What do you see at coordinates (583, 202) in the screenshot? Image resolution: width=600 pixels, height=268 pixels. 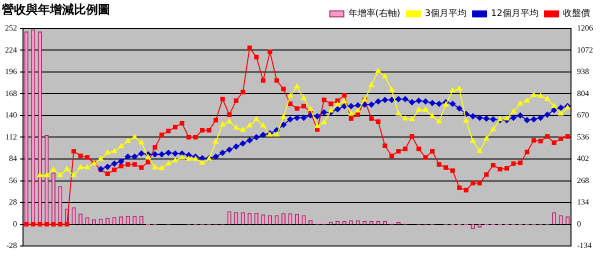 I see `y2-tick-label: 134` at bounding box center [583, 202].